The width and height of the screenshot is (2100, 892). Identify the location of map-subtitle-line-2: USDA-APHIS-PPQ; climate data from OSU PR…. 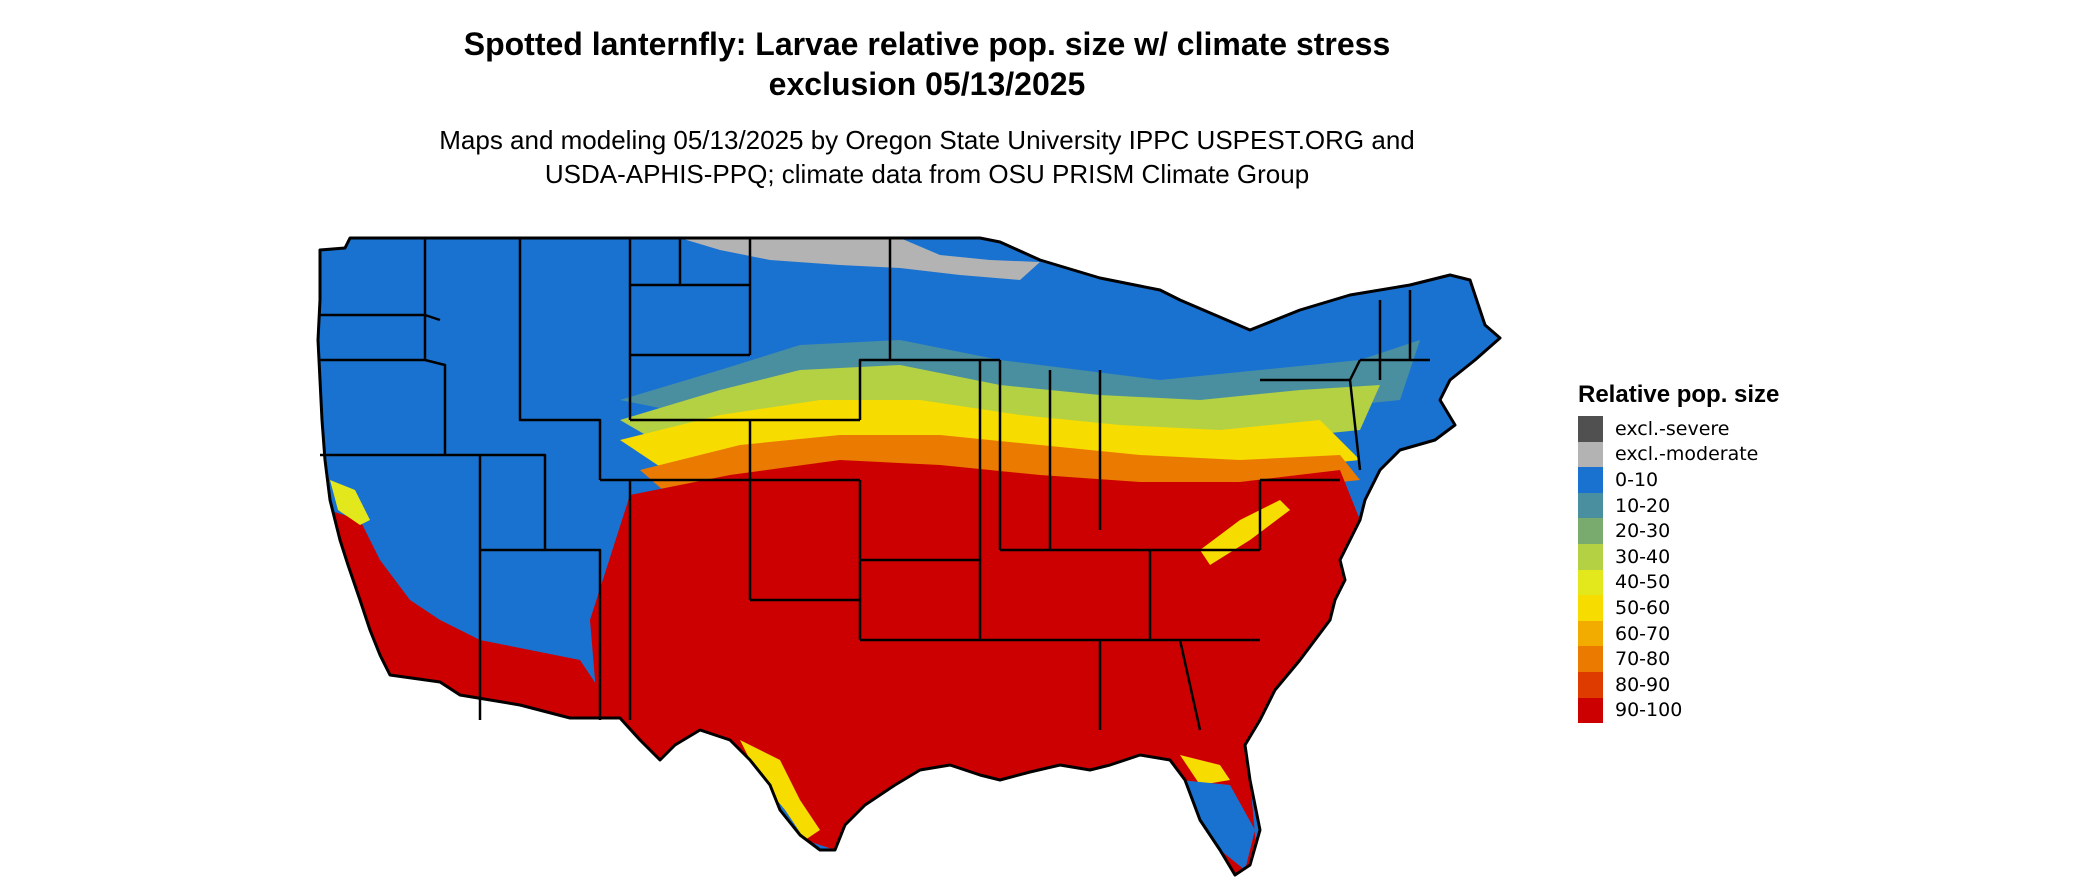
(927, 174).